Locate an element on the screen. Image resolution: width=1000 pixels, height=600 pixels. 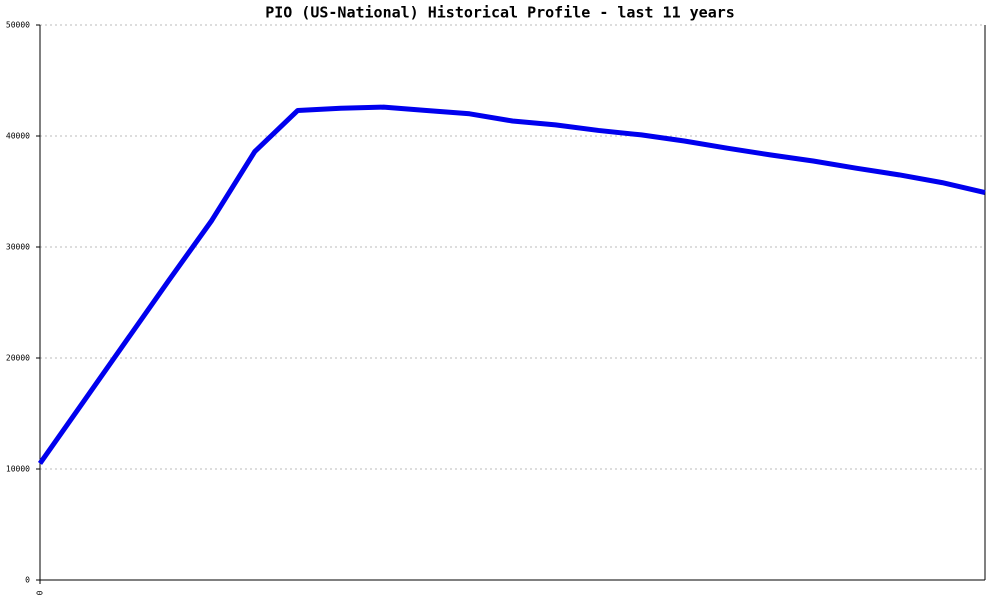
y-tick-label: 30000 is located at coordinates (18, 247).